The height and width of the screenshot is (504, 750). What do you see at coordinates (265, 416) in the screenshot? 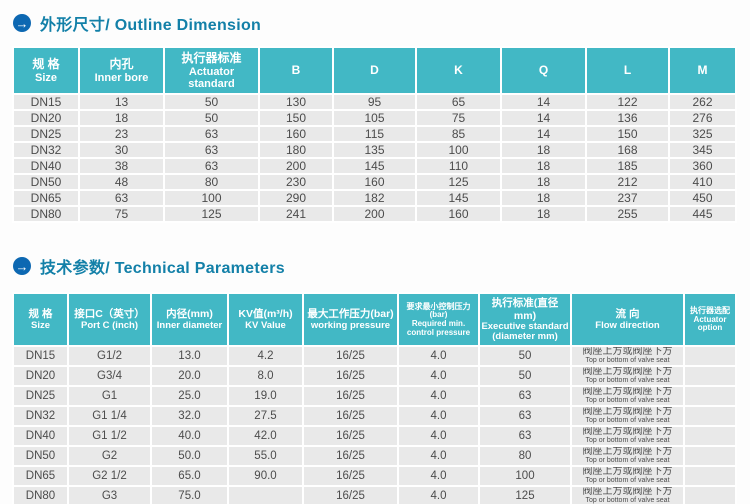
I see `table-cell: 27.5` at bounding box center [265, 416].